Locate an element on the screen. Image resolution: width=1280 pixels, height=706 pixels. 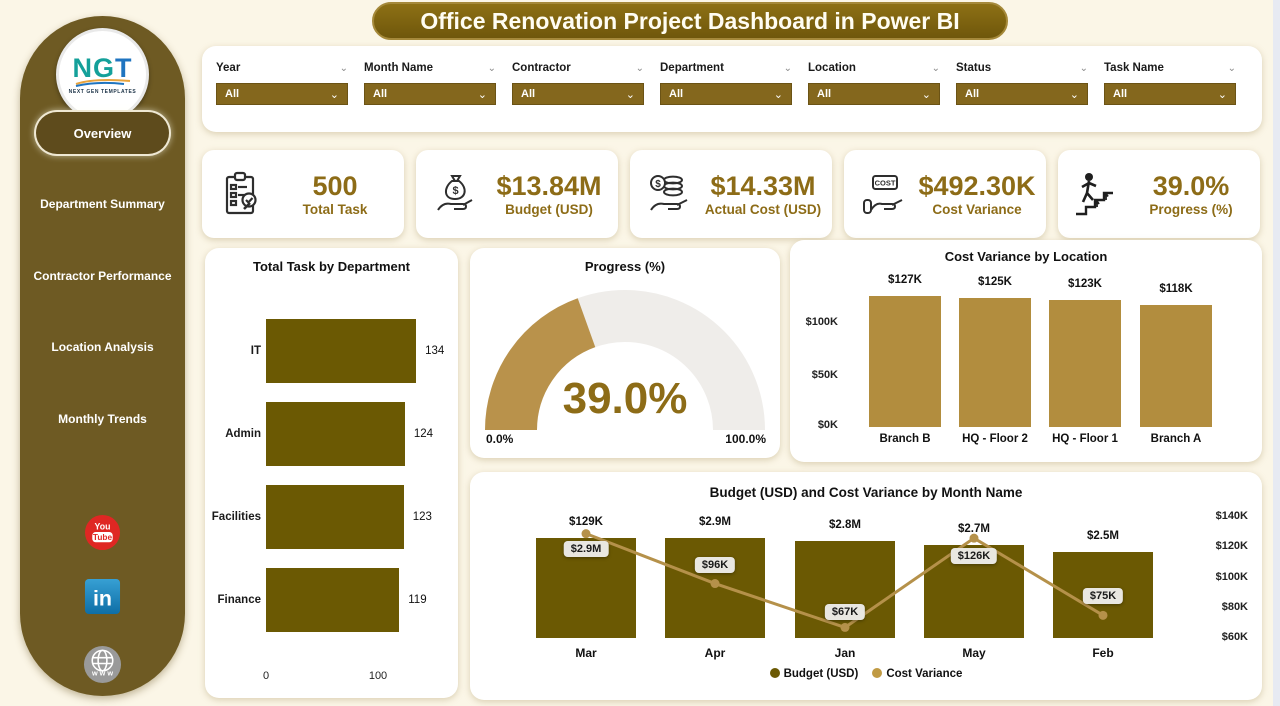
kpi-value: $13.84M is located at coordinates (549, 185).